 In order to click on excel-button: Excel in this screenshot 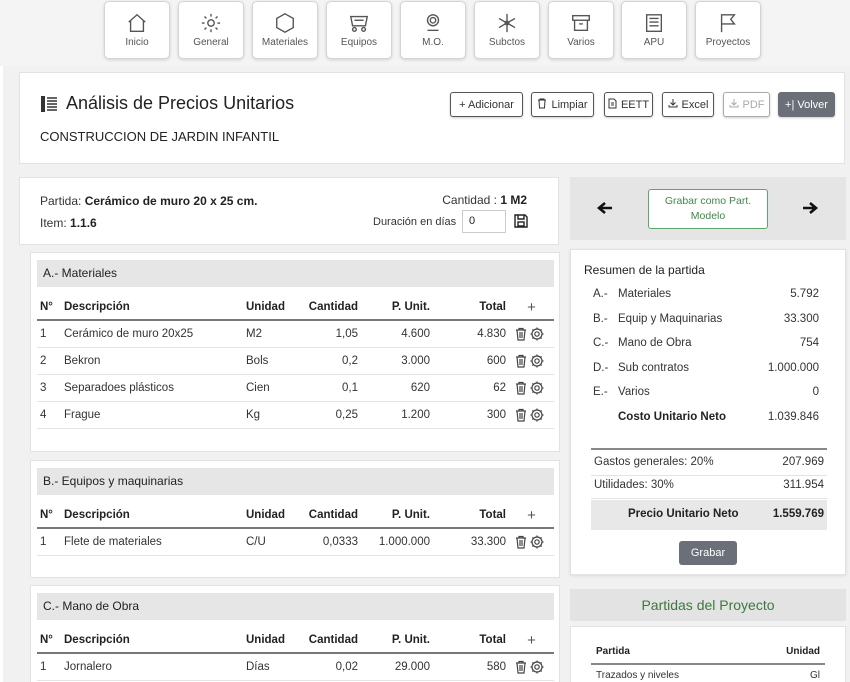, I will do `click(688, 104)`.